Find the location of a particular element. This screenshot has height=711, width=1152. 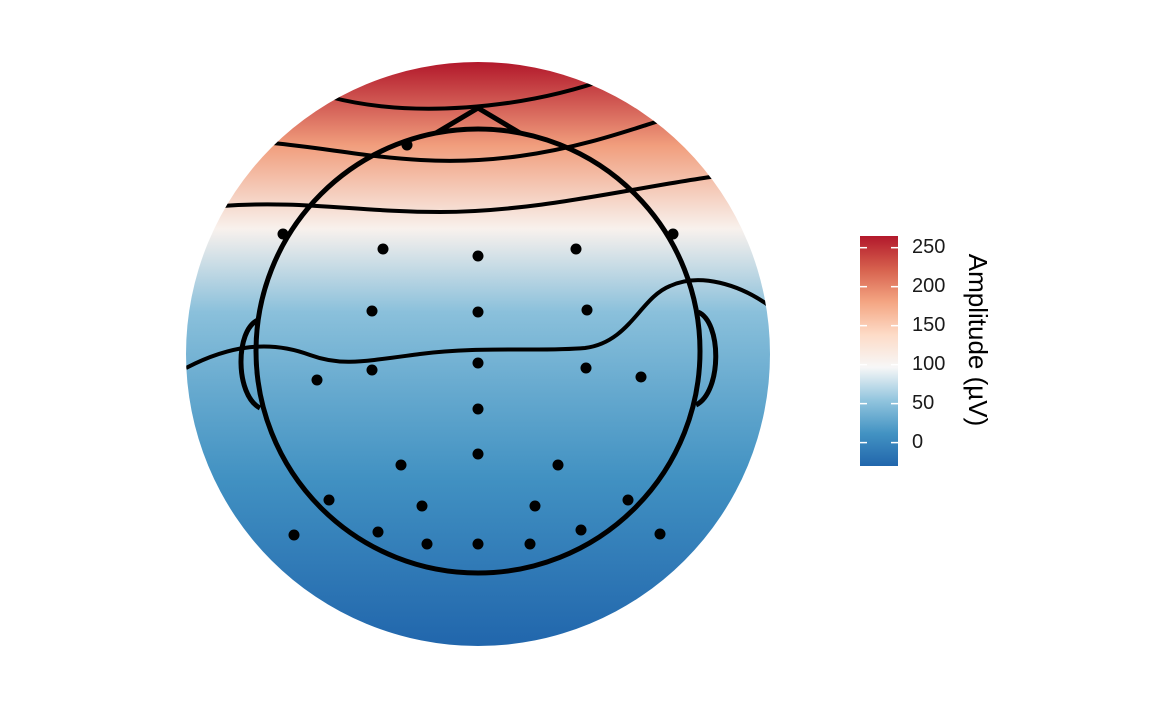

colorbar-tick-label: 50 is located at coordinates (923, 403).